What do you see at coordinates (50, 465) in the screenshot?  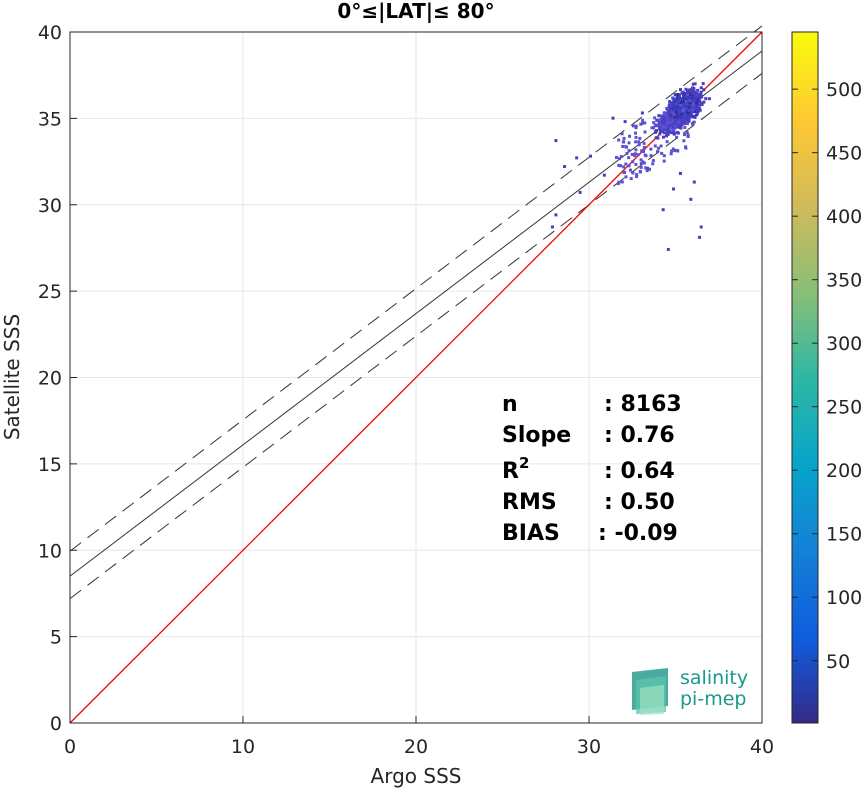 I see `y-tick-label: 15` at bounding box center [50, 465].